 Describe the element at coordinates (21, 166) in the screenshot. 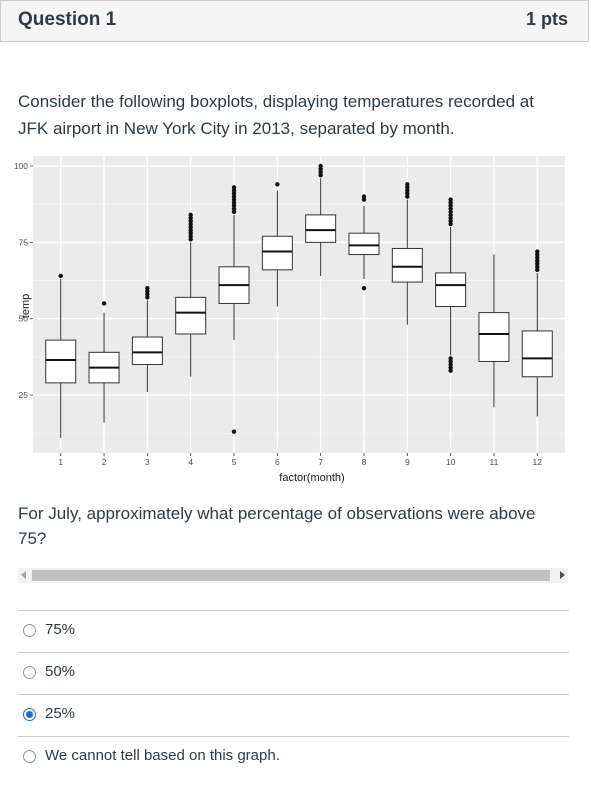

I see `y-tick-label: 100` at that location.